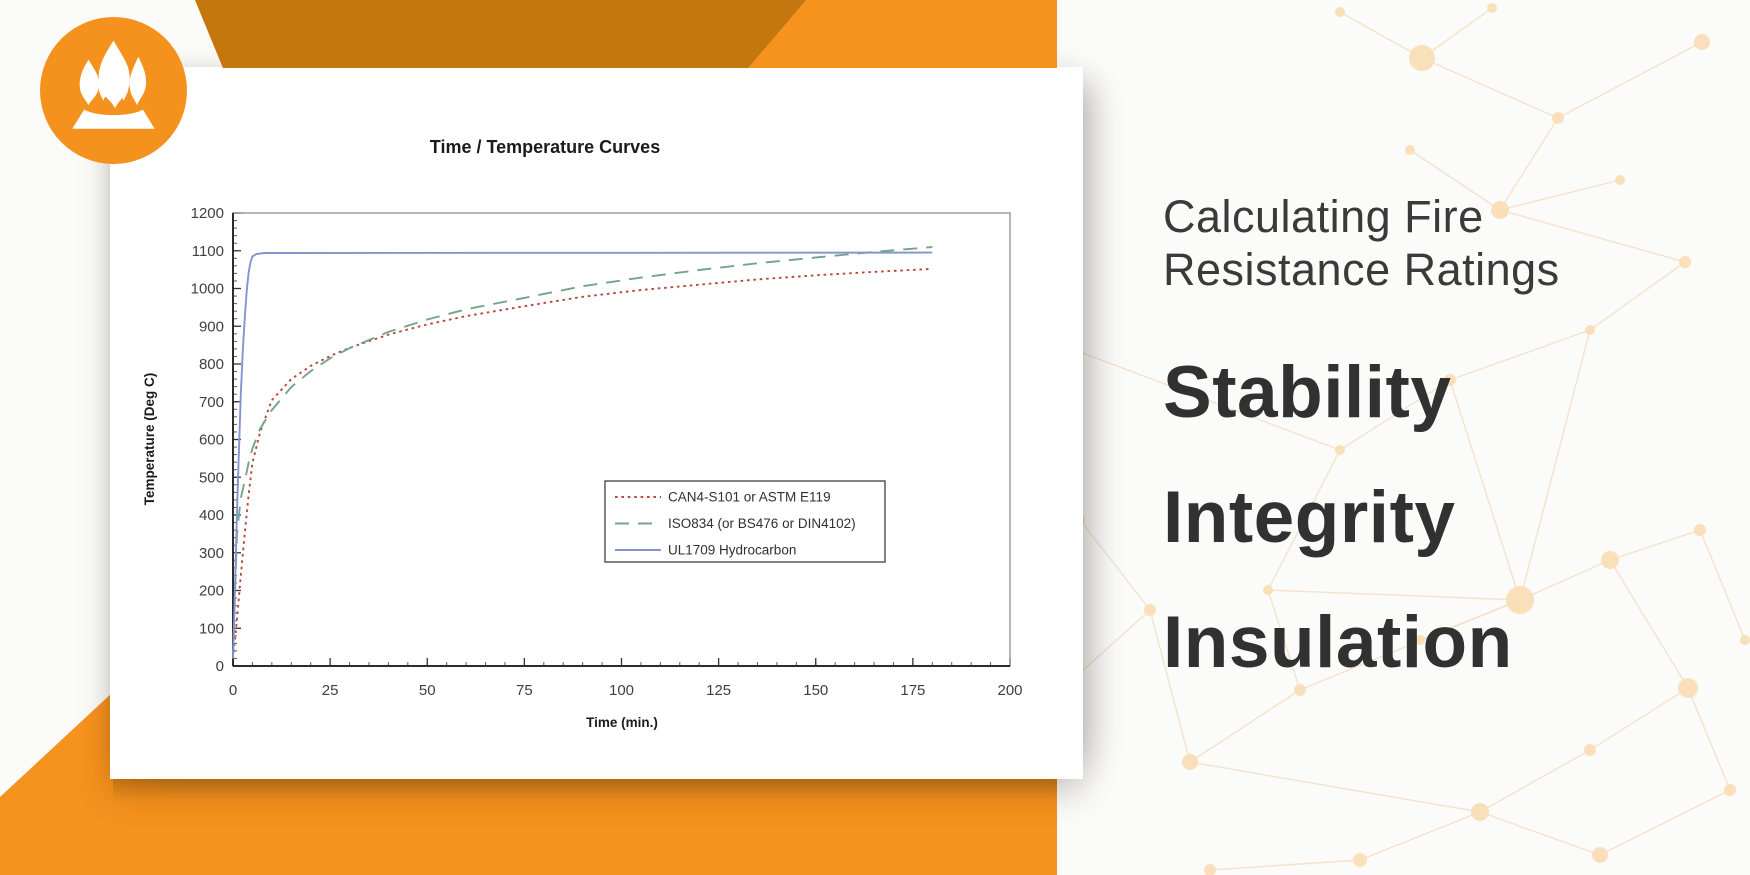 Image resolution: width=1750 pixels, height=875 pixels. What do you see at coordinates (211, 364) in the screenshot?
I see `y-tick-label: 800` at bounding box center [211, 364].